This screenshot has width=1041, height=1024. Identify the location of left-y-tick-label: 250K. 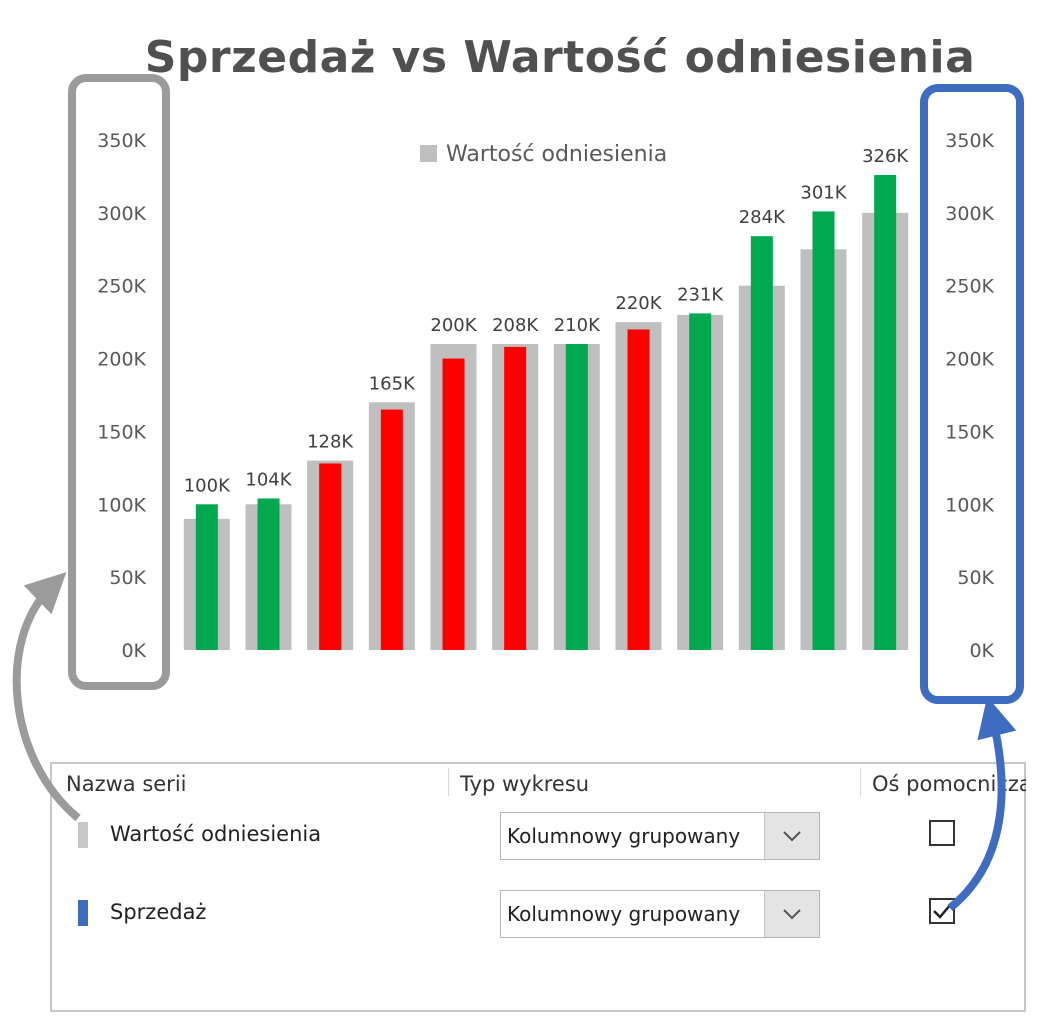
(121, 287).